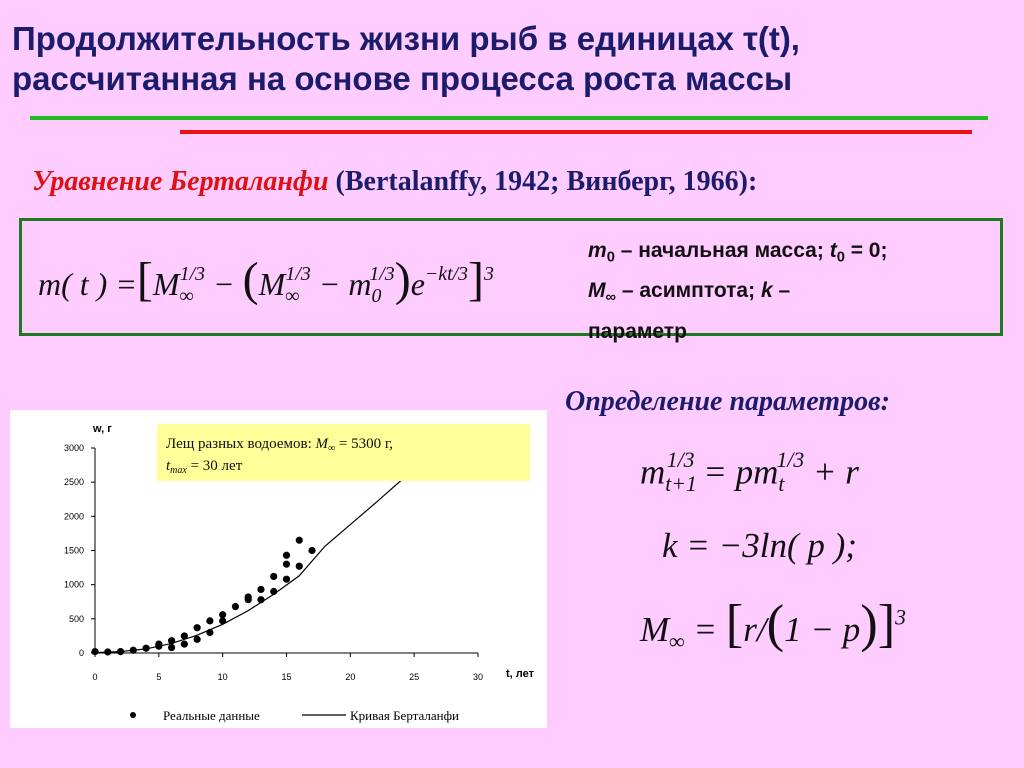 Image resolution: width=1024 pixels, height=768 pixels. I want to click on x-tick-label: 0, so click(94, 677).